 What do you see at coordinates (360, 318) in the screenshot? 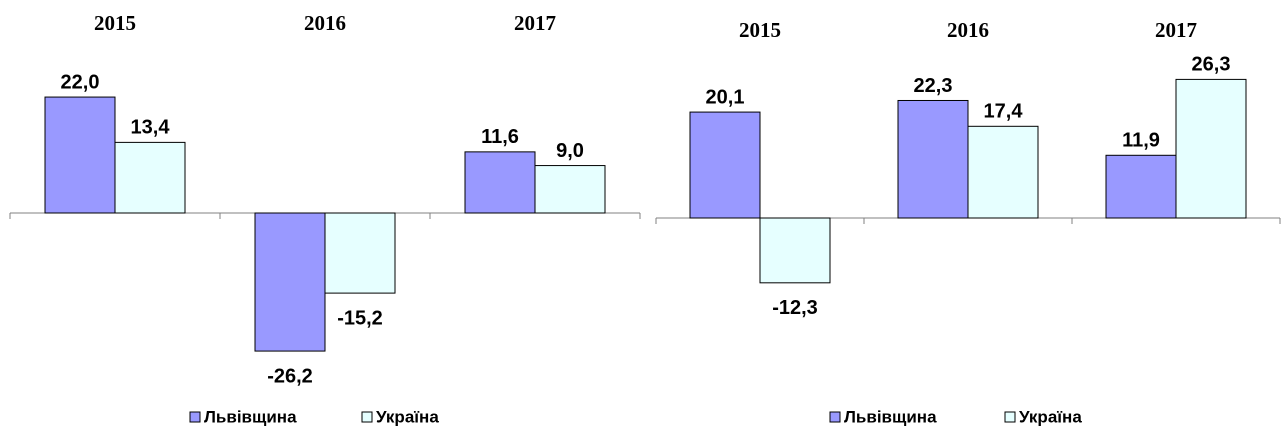
I see `value-label: -15,2` at bounding box center [360, 318].